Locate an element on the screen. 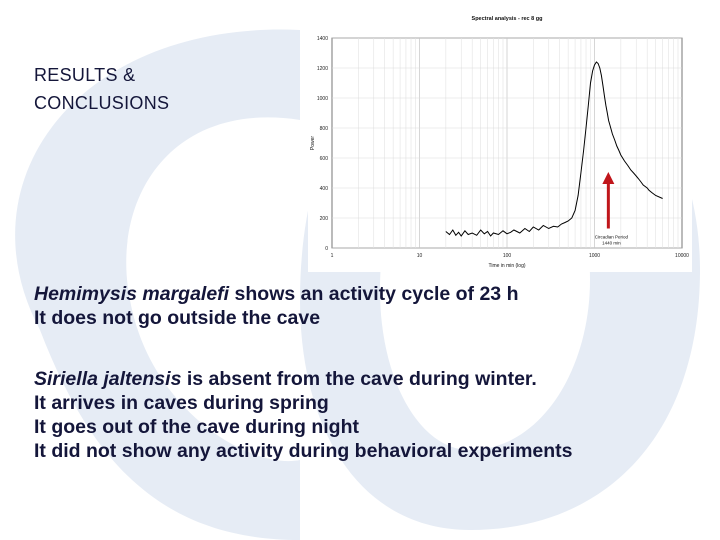 This screenshot has height=540, width=720. y-tick-label: 600 is located at coordinates (324, 159).